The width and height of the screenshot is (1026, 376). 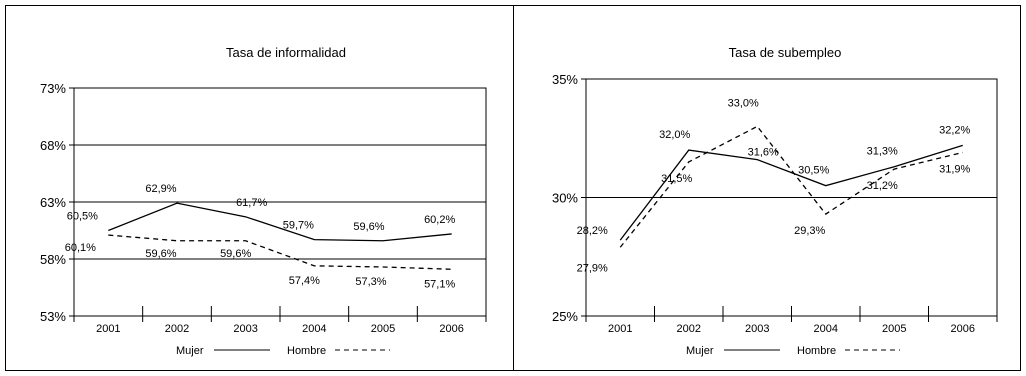 What do you see at coordinates (304, 281) in the screenshot?
I see `data-label-hombre: 57,4%` at bounding box center [304, 281].